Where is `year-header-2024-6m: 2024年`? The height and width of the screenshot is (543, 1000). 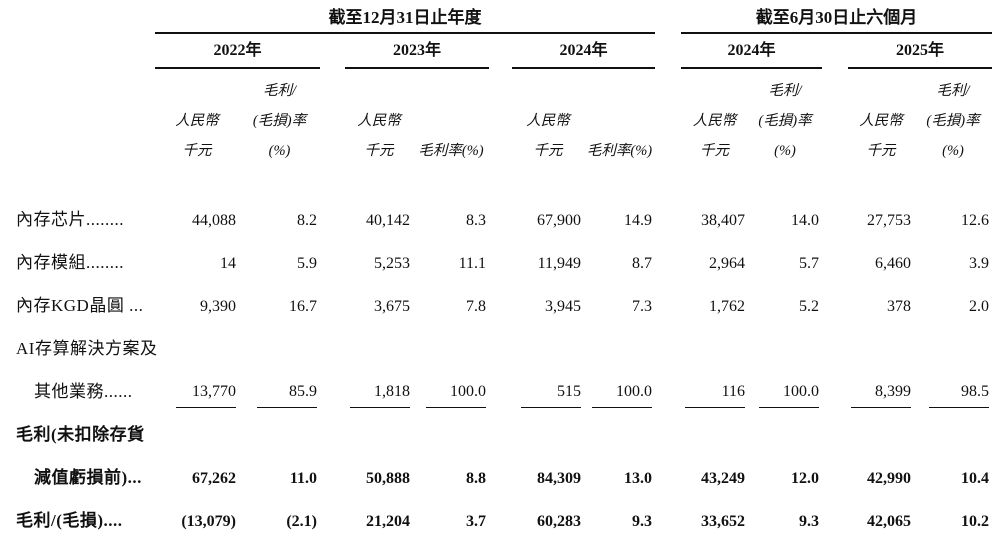 year-header-2024-6m: 2024年 is located at coordinates (751, 51).